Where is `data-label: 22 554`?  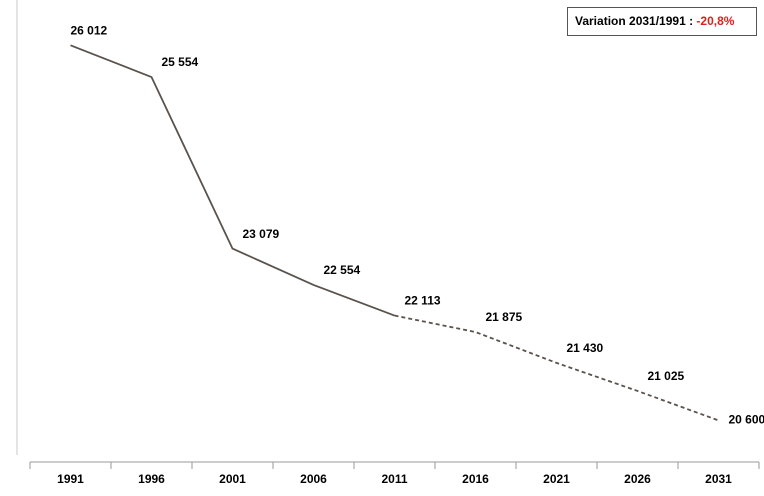
data-label: 22 554 is located at coordinates (342, 270).